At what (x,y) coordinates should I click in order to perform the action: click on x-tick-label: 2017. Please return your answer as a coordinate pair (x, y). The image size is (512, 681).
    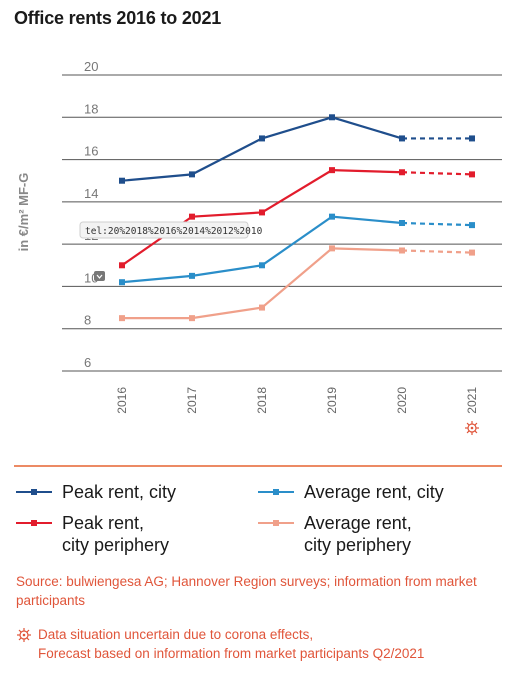
    Looking at the image, I should click on (192, 400).